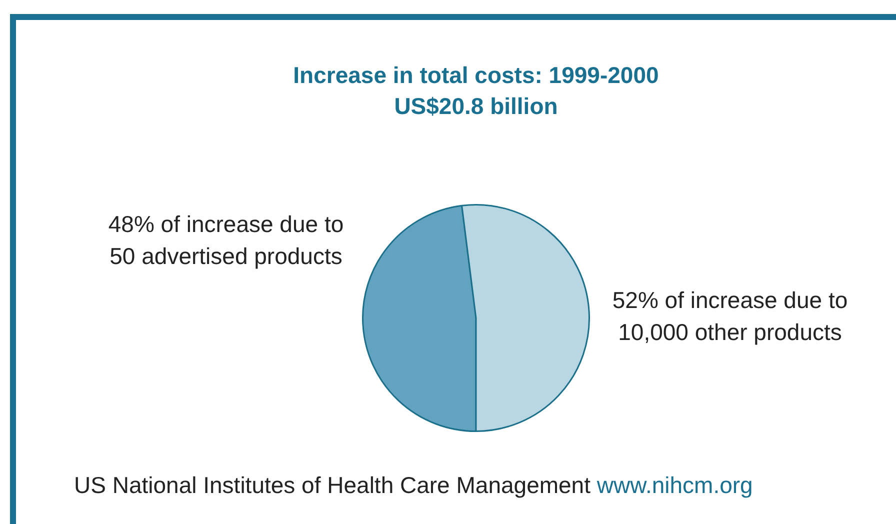  I want to click on chart-title: Increase in total costs: 1999-2000, so click(476, 75).